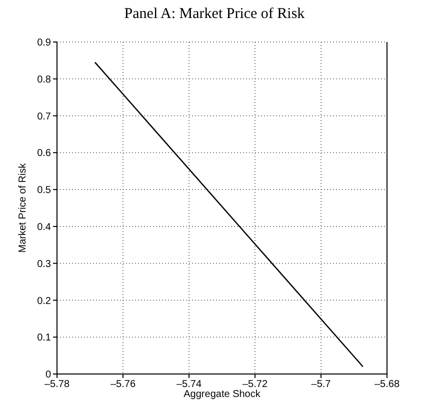  Describe the element at coordinates (44, 43) in the screenshot. I see `y-tick-label: 0.9` at that location.